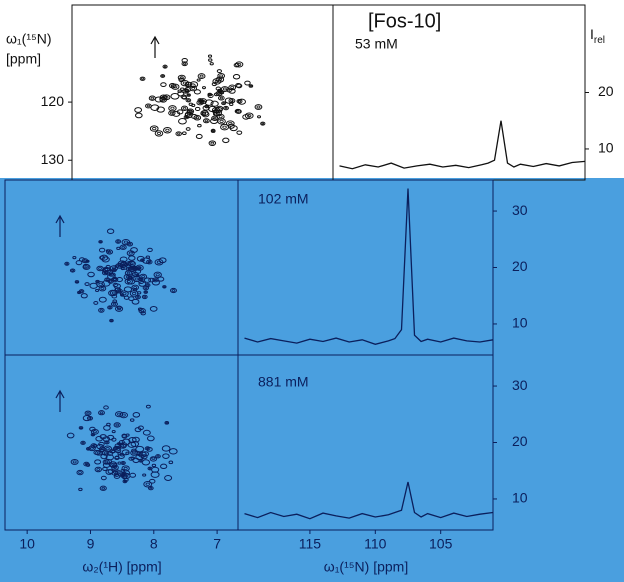 Image resolution: width=624 pixels, height=582 pixels. What do you see at coordinates (592, 34) in the screenshot?
I see `intensity-main: I` at bounding box center [592, 34].